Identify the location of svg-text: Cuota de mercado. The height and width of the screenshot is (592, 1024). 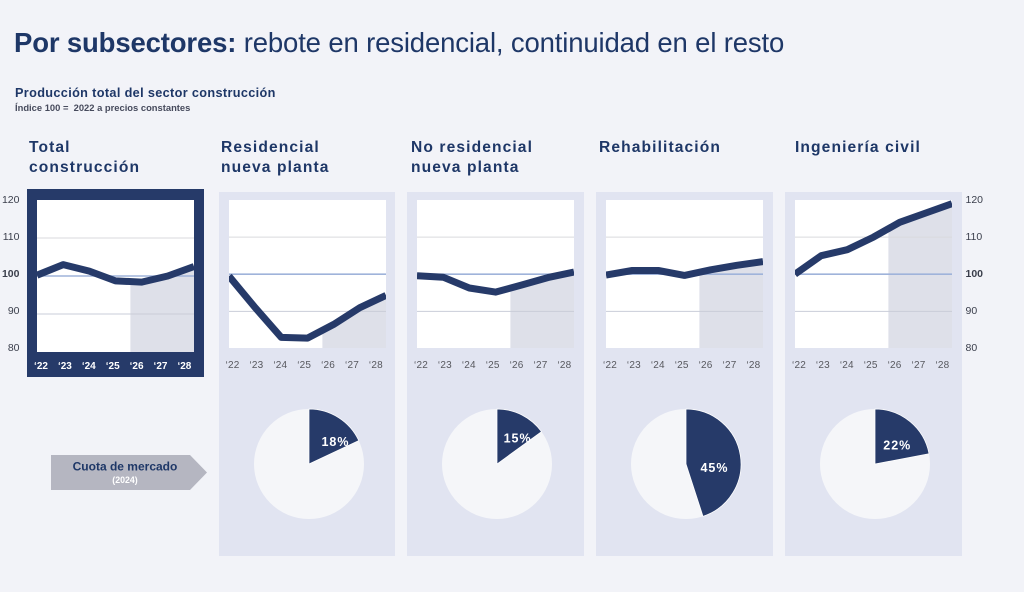
(125, 467).